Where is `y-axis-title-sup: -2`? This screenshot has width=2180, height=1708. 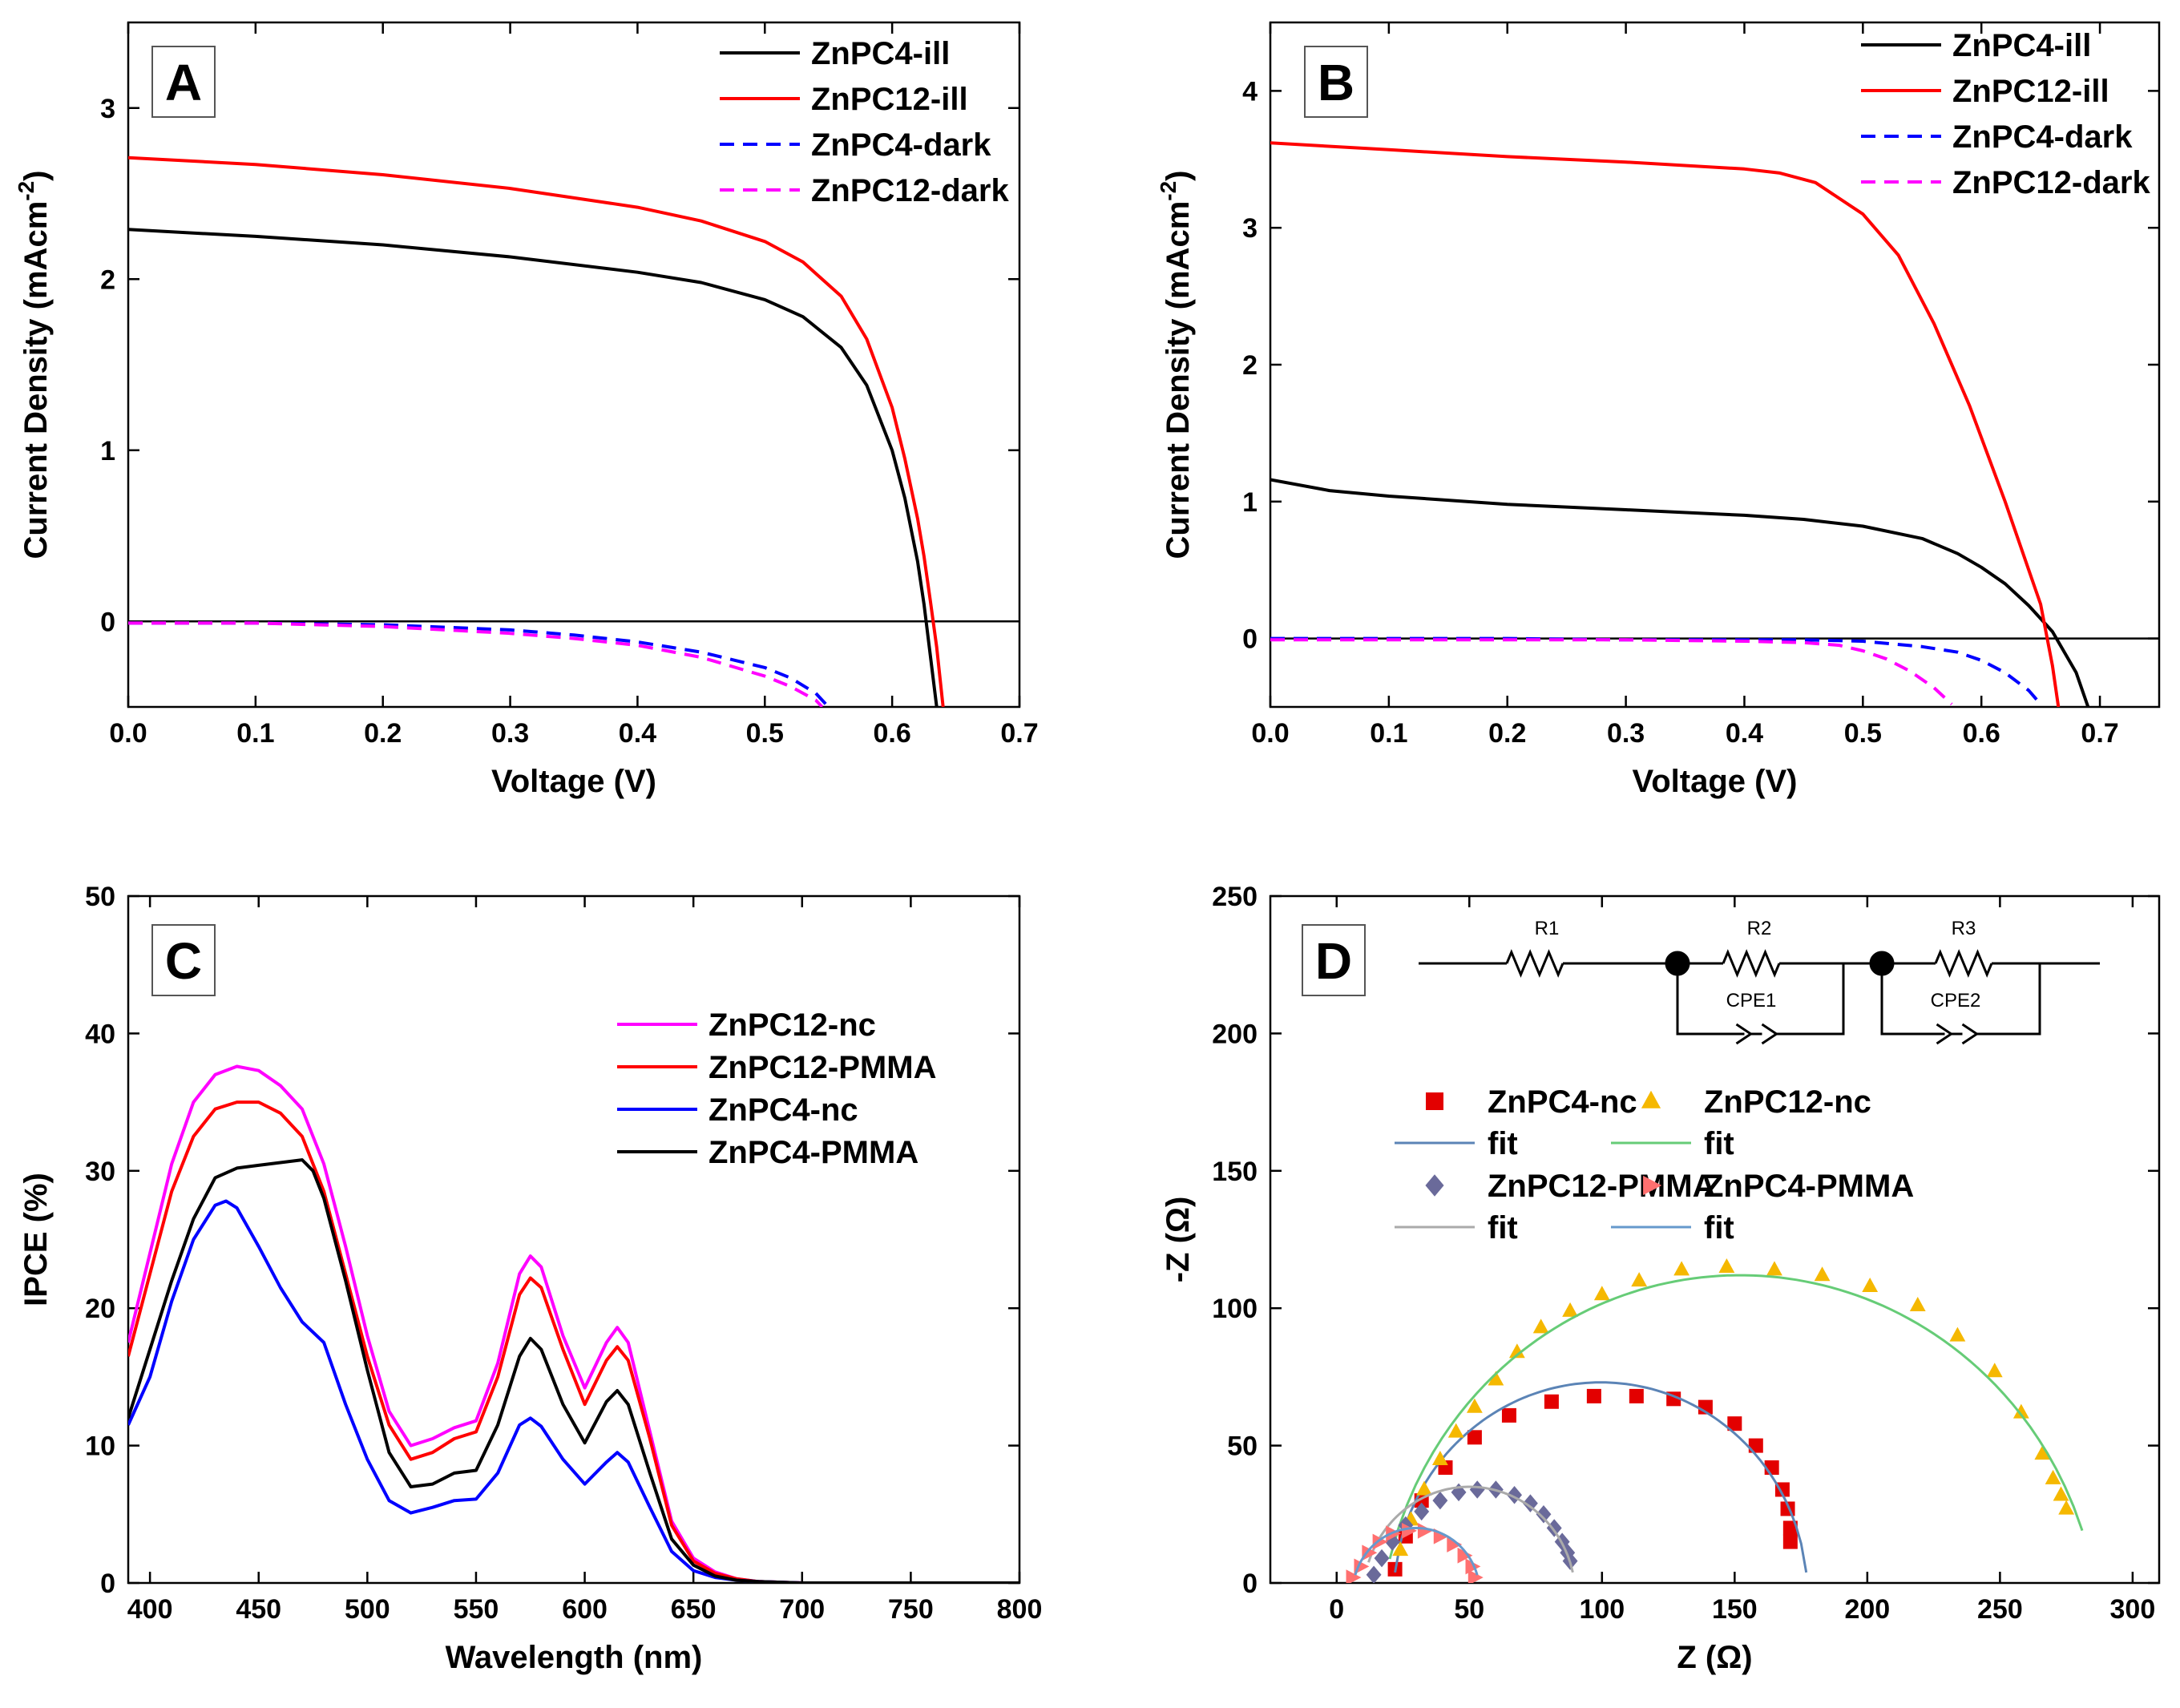
y-axis-title-sup: -2 is located at coordinates (26, 191).